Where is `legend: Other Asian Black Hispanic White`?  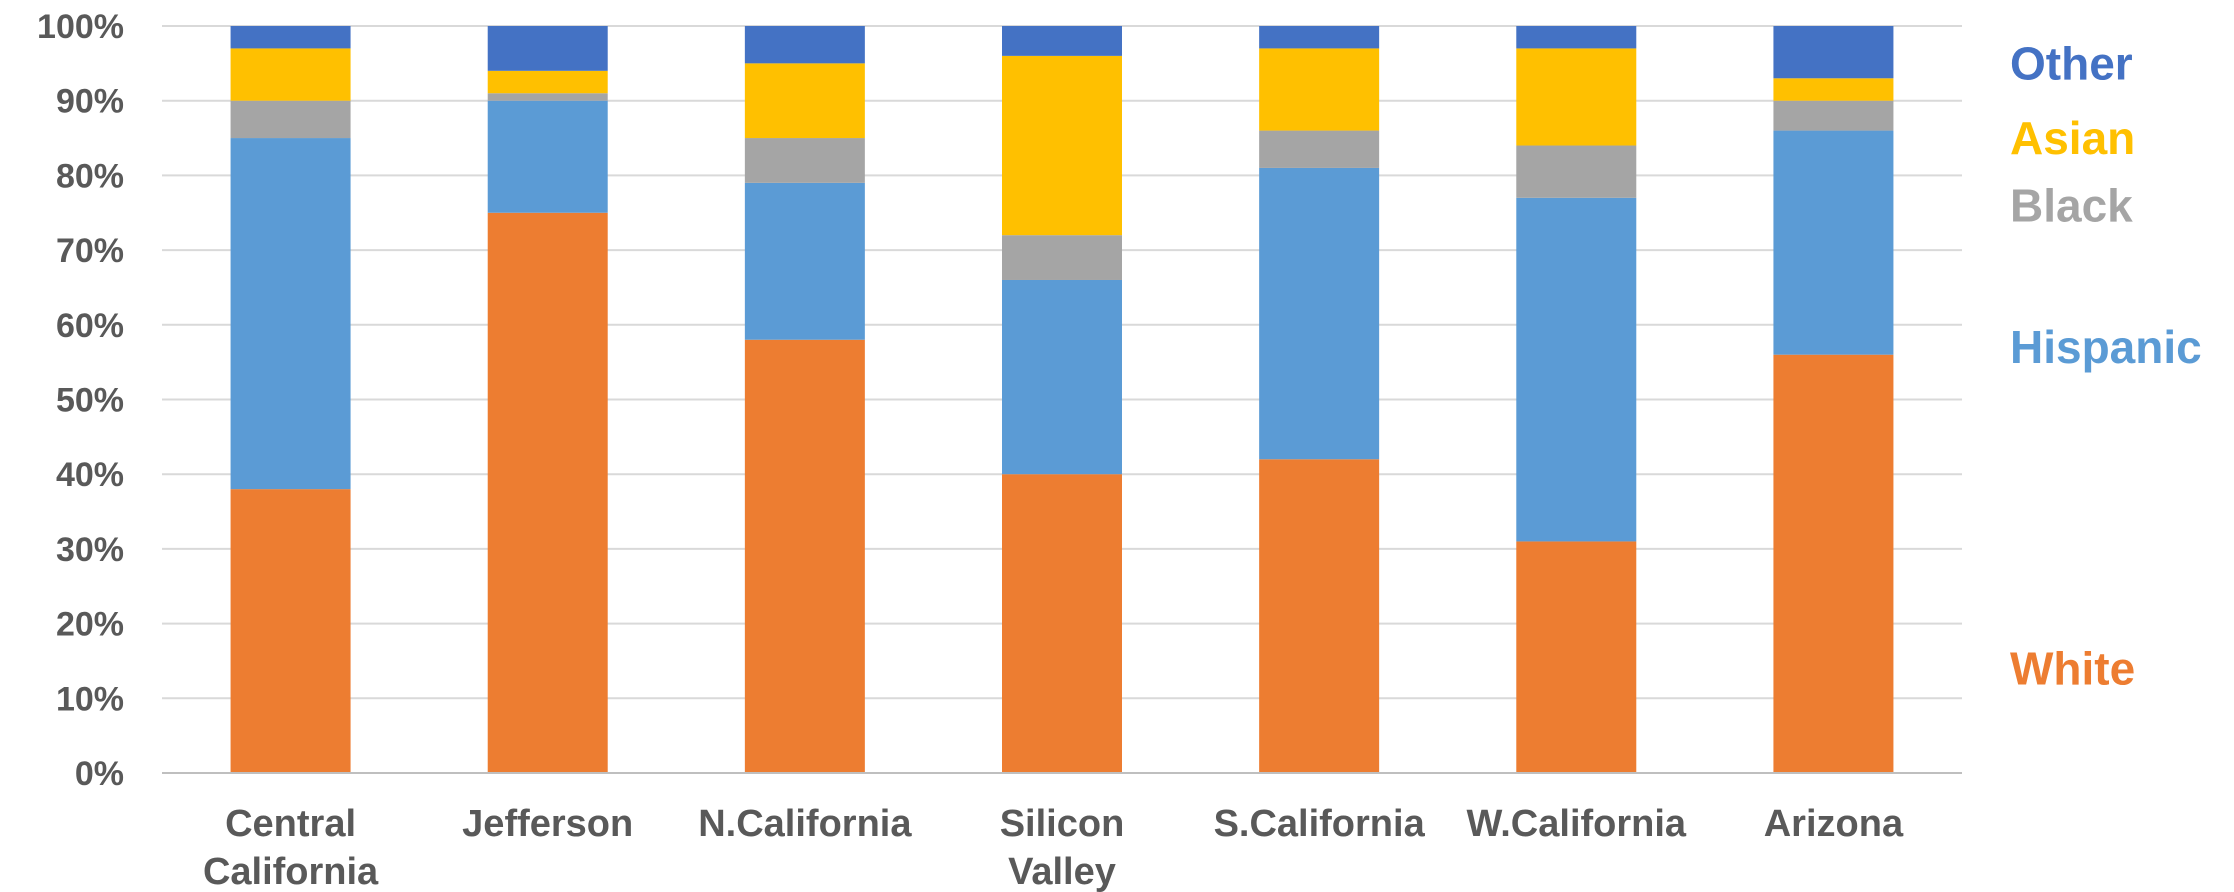 legend: Other Asian Black Hispanic White is located at coordinates (2106, 365).